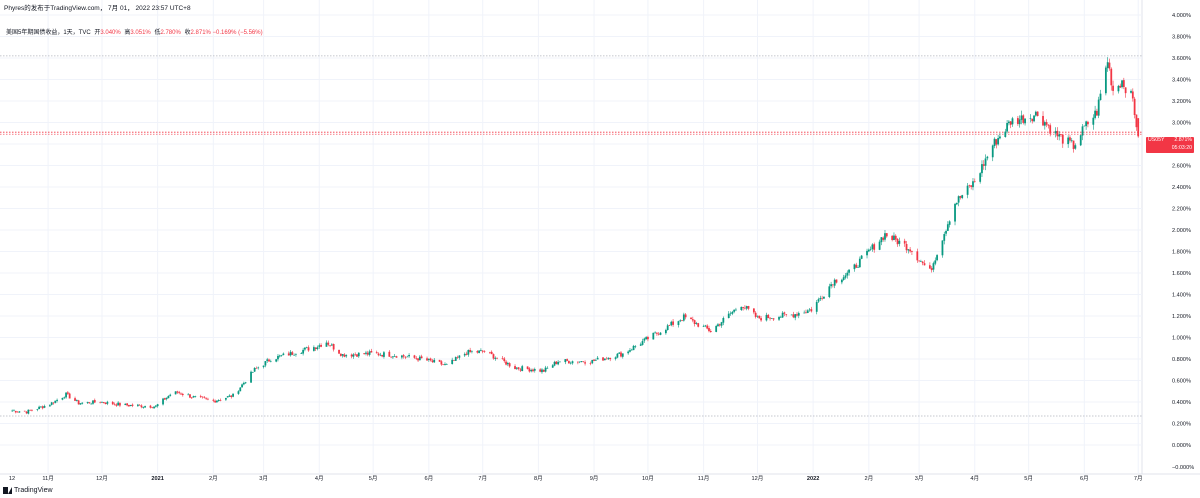  Describe the element at coordinates (237, 33) in the screenshot. I see `change-value: −0.169% (−5.56%)` at that location.